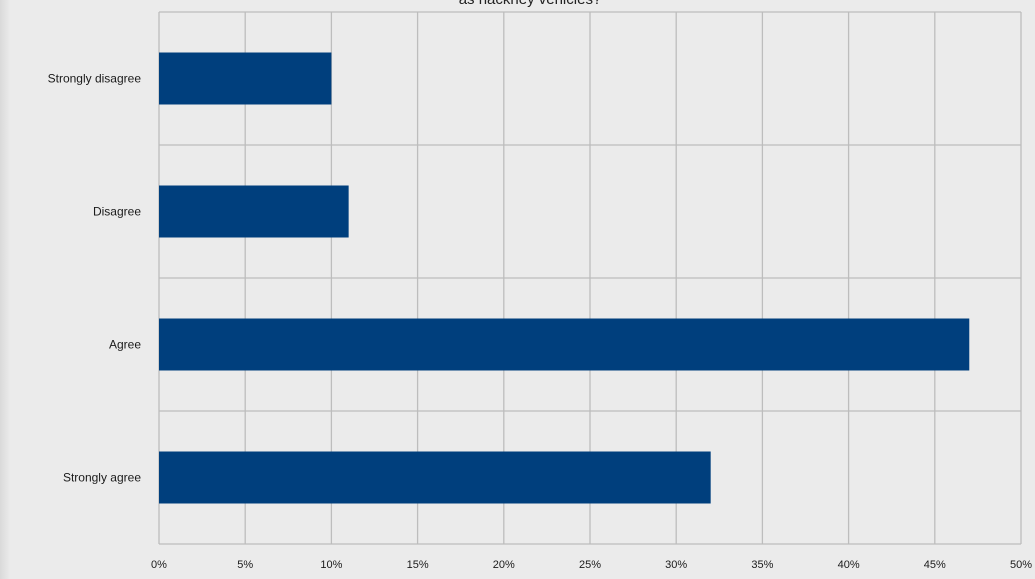  I want to click on x-tick-label: 50%, so click(1021, 565).